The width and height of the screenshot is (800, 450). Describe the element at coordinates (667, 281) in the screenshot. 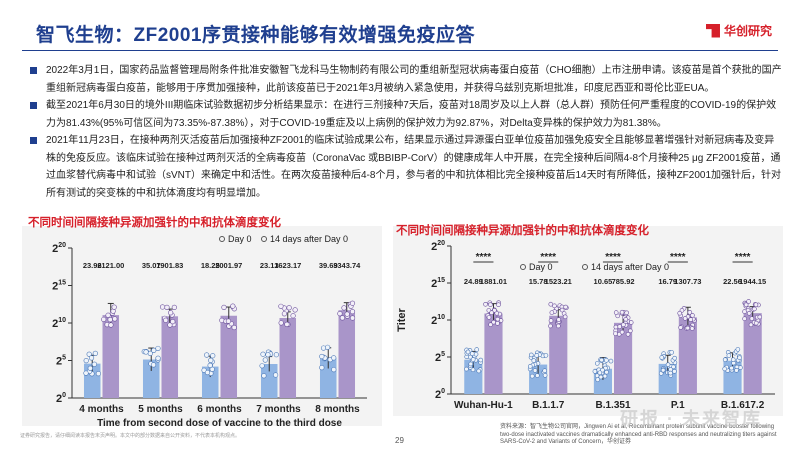

I see `data-label: 16.79` at that location.